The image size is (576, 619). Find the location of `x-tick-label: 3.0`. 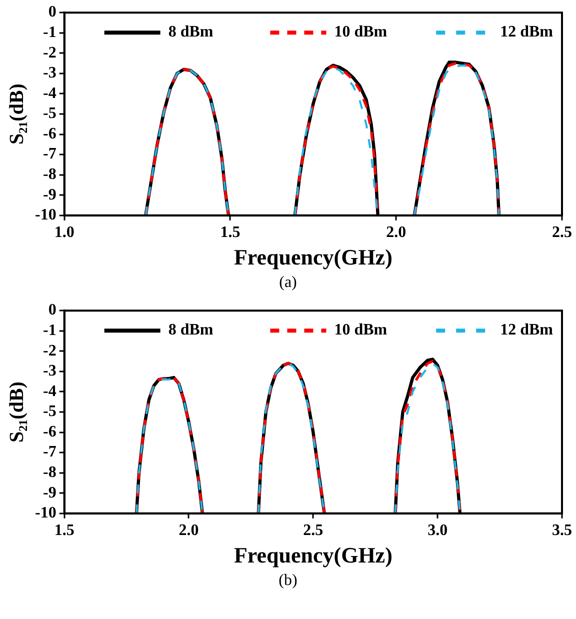

x-tick-label: 3.0 is located at coordinates (438, 531).